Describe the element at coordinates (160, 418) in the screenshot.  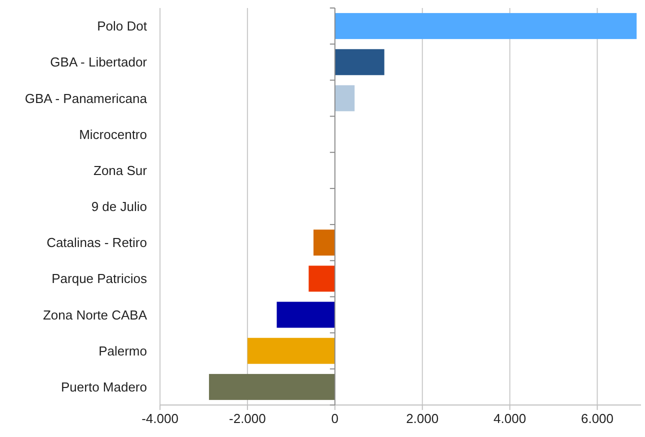
I see `x-tick-label: -4.000` at that location.